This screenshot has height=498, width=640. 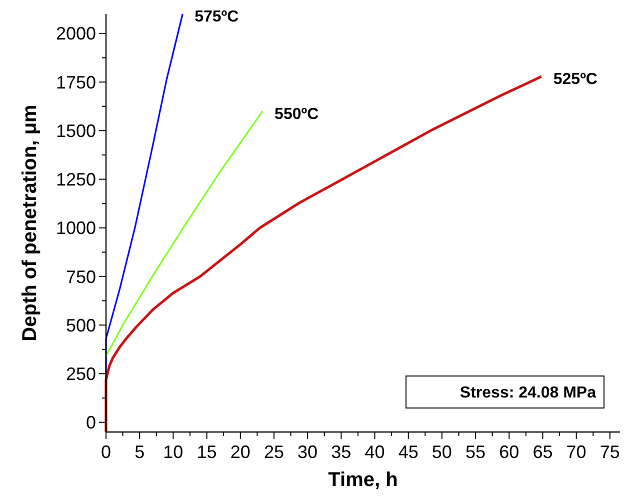 I want to click on x-tick-label: 45, so click(x=408, y=452).